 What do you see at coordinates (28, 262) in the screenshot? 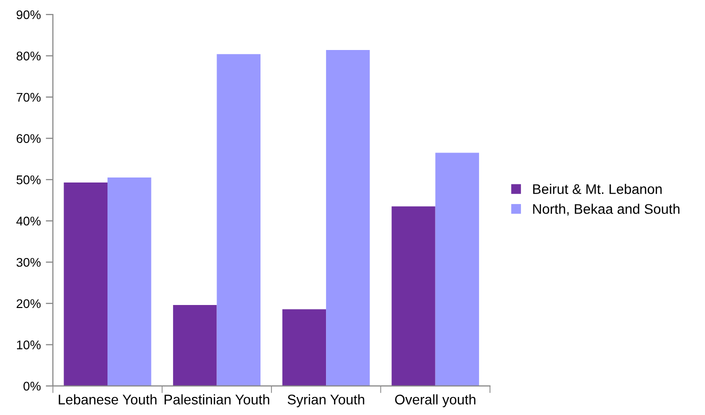
I see `y-tick-label: 30%` at bounding box center [28, 262].